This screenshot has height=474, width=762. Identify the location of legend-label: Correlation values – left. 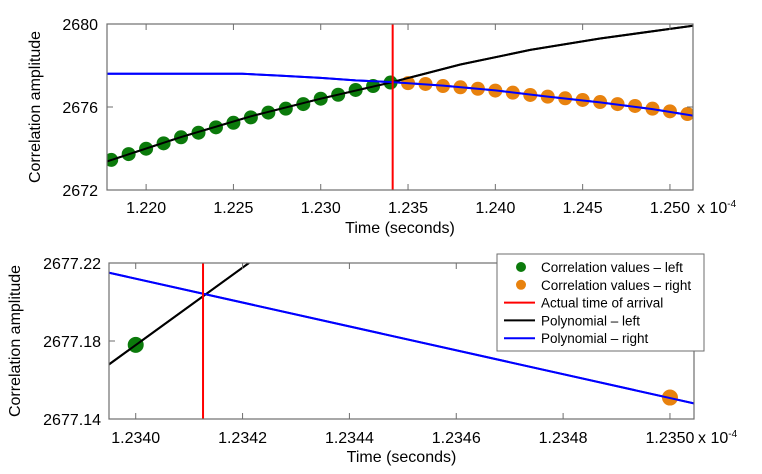
(612, 267).